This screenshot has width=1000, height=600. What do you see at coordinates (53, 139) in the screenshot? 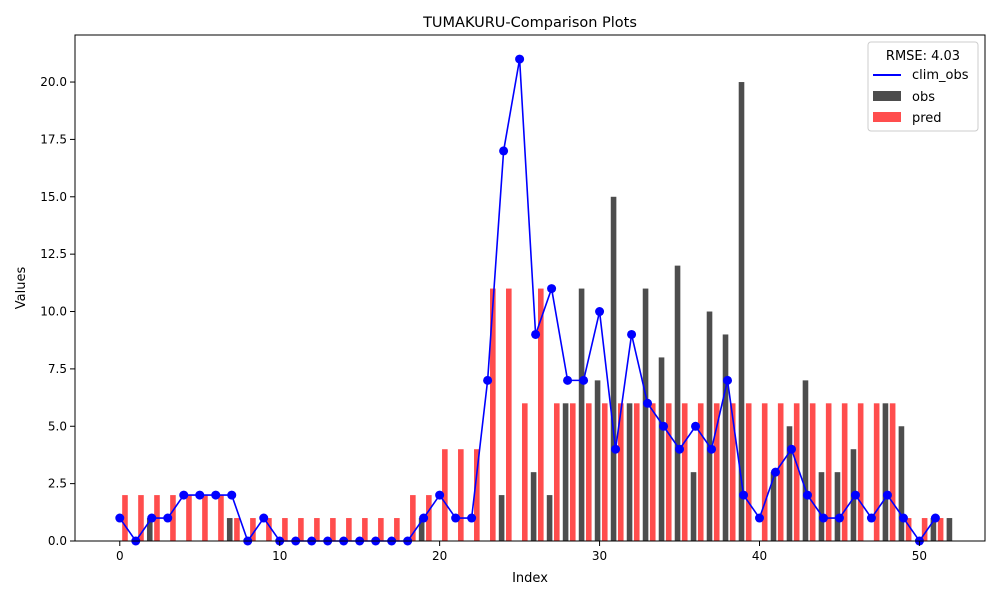
I see `y-tick-label: 17.5` at bounding box center [53, 139].